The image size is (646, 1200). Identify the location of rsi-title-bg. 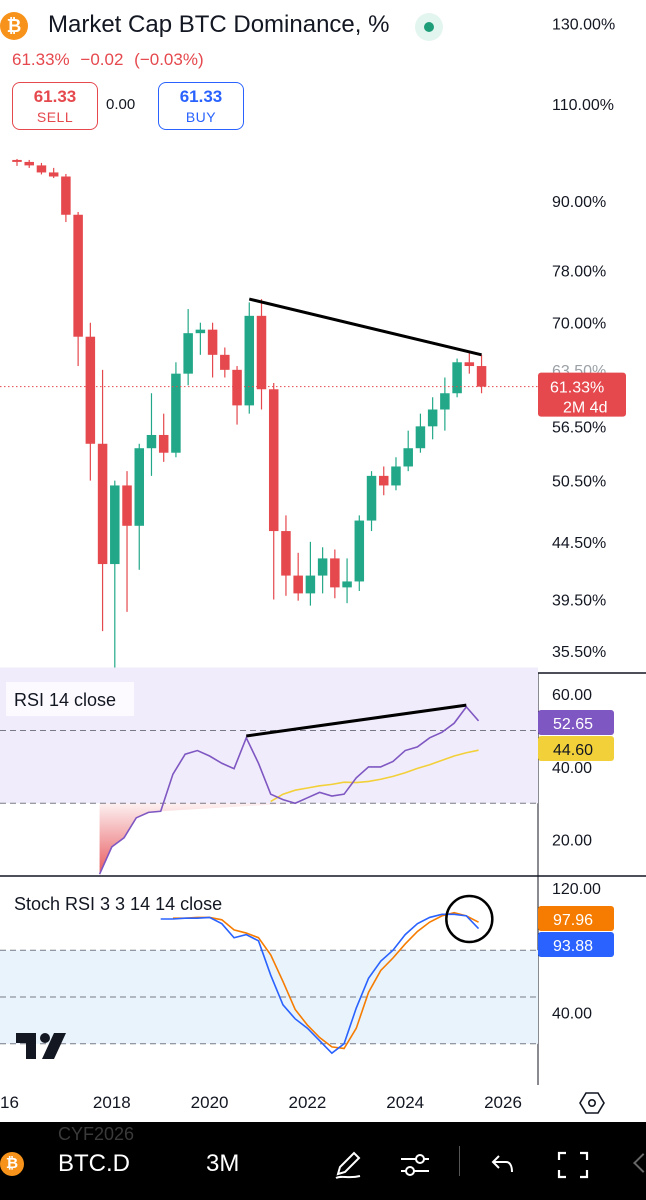
(70, 699).